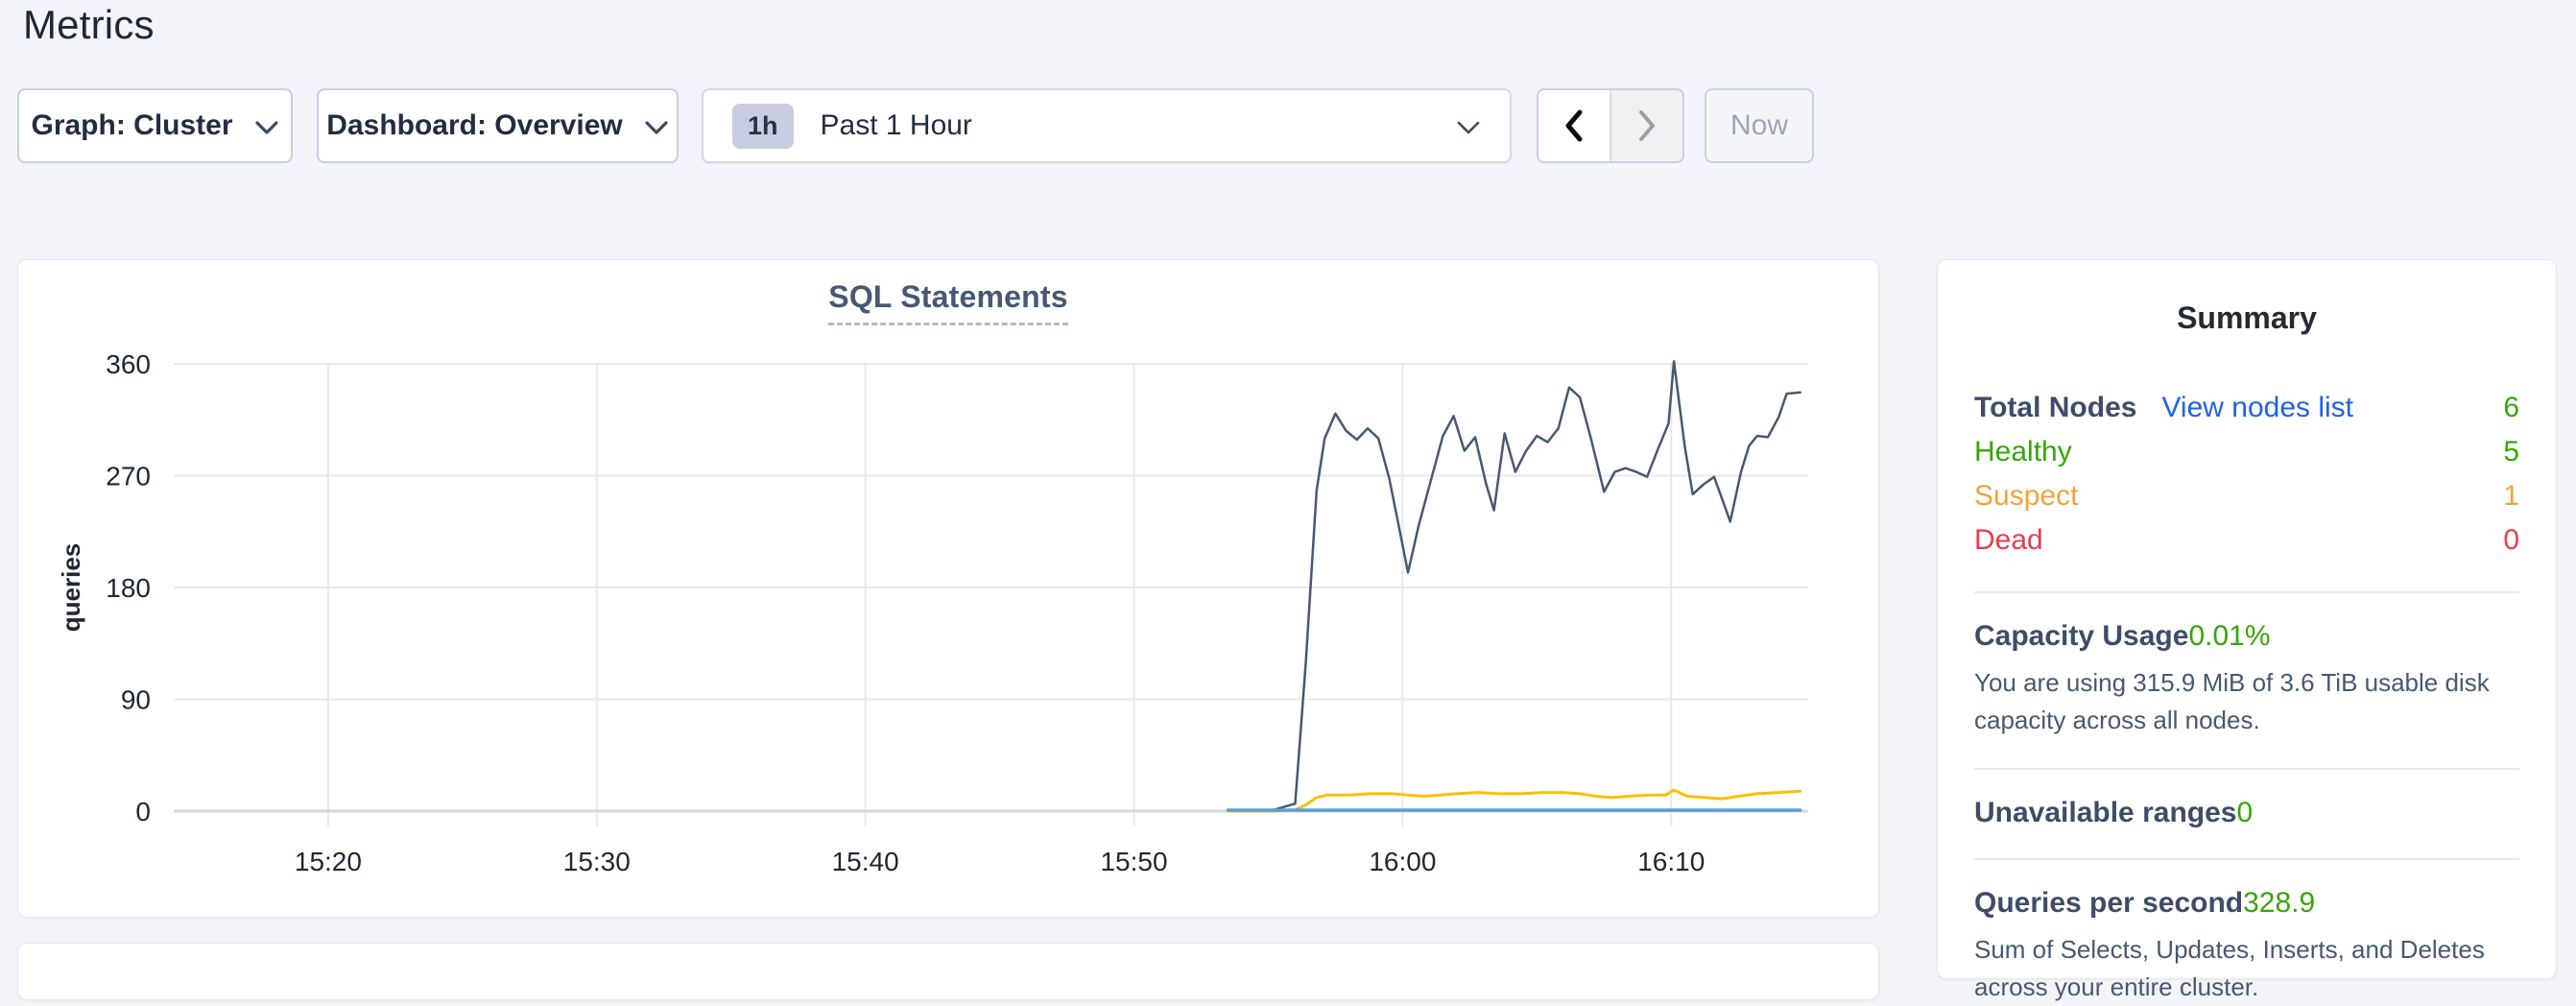 Image resolution: width=2576 pixels, height=1006 pixels. I want to click on series-dark-slate-line, so click(1514, 586).